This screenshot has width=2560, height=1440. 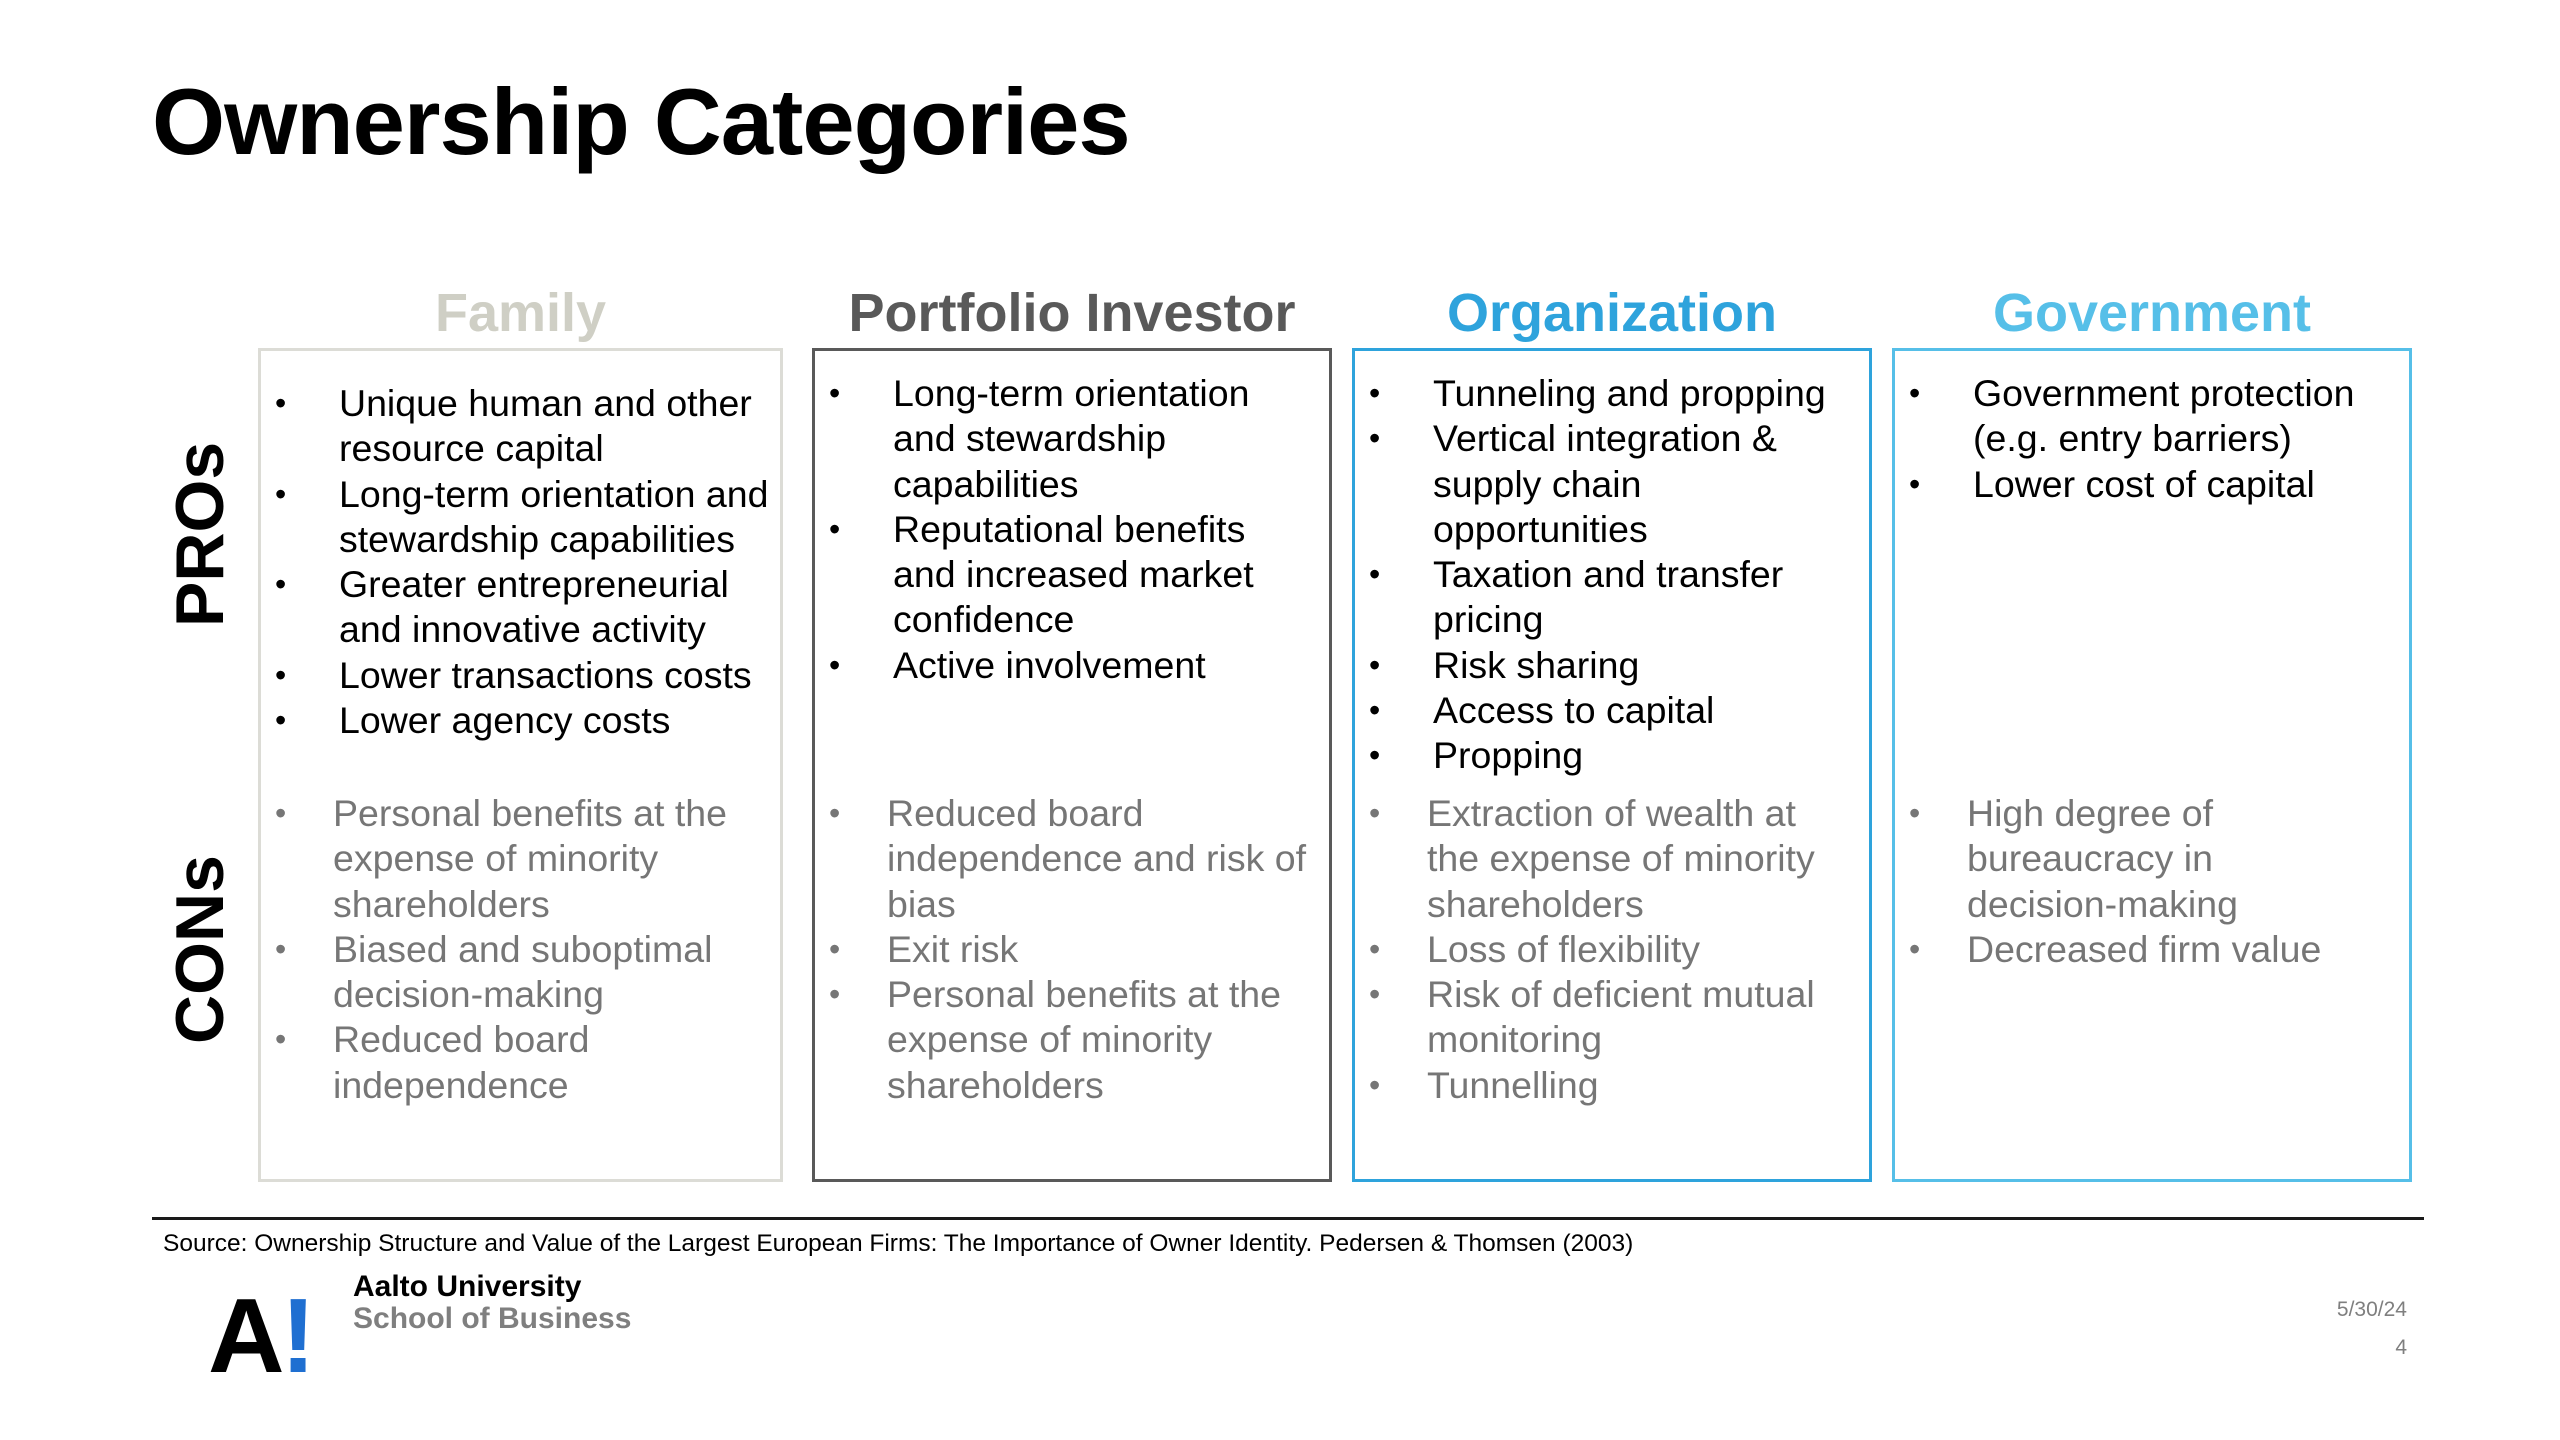 I want to click on list-item: Biased and suboptimal decision-making, so click(x=500, y=972).